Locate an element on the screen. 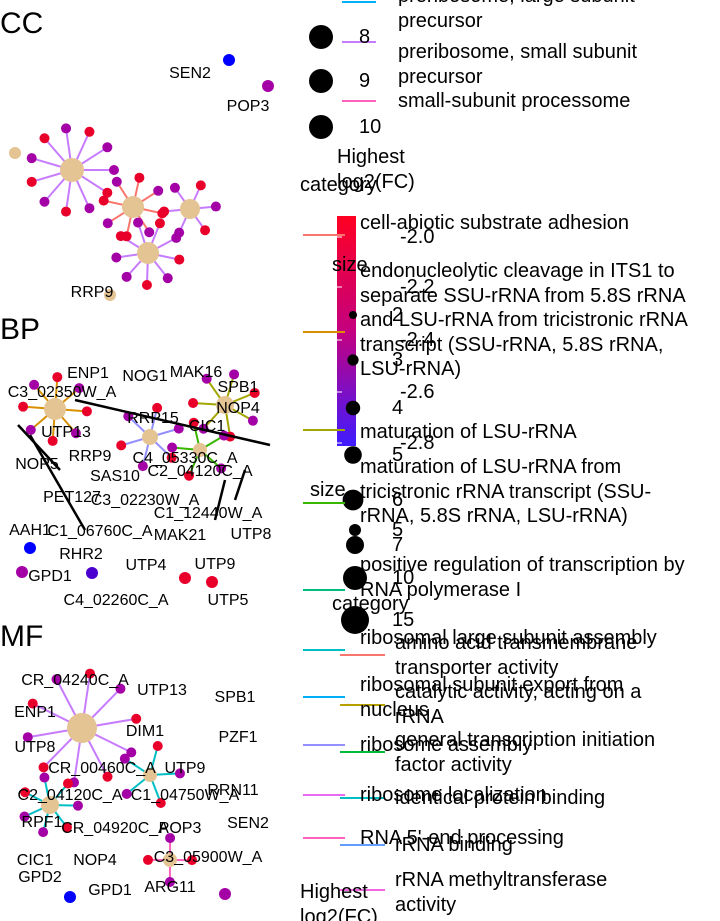 Image resolution: width=720 pixels, height=921 pixels. node-label: C3_02230W_A is located at coordinates (145, 500).